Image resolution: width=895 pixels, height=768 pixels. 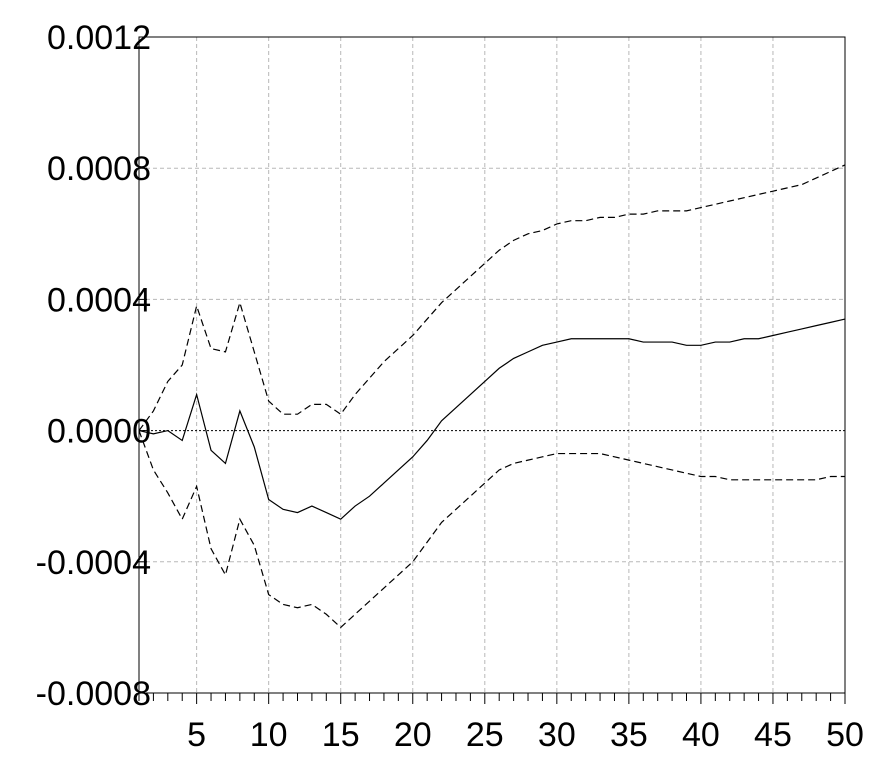 What do you see at coordinates (99, 432) in the screenshot?
I see `y-tick-label: 0.0000` at bounding box center [99, 432].